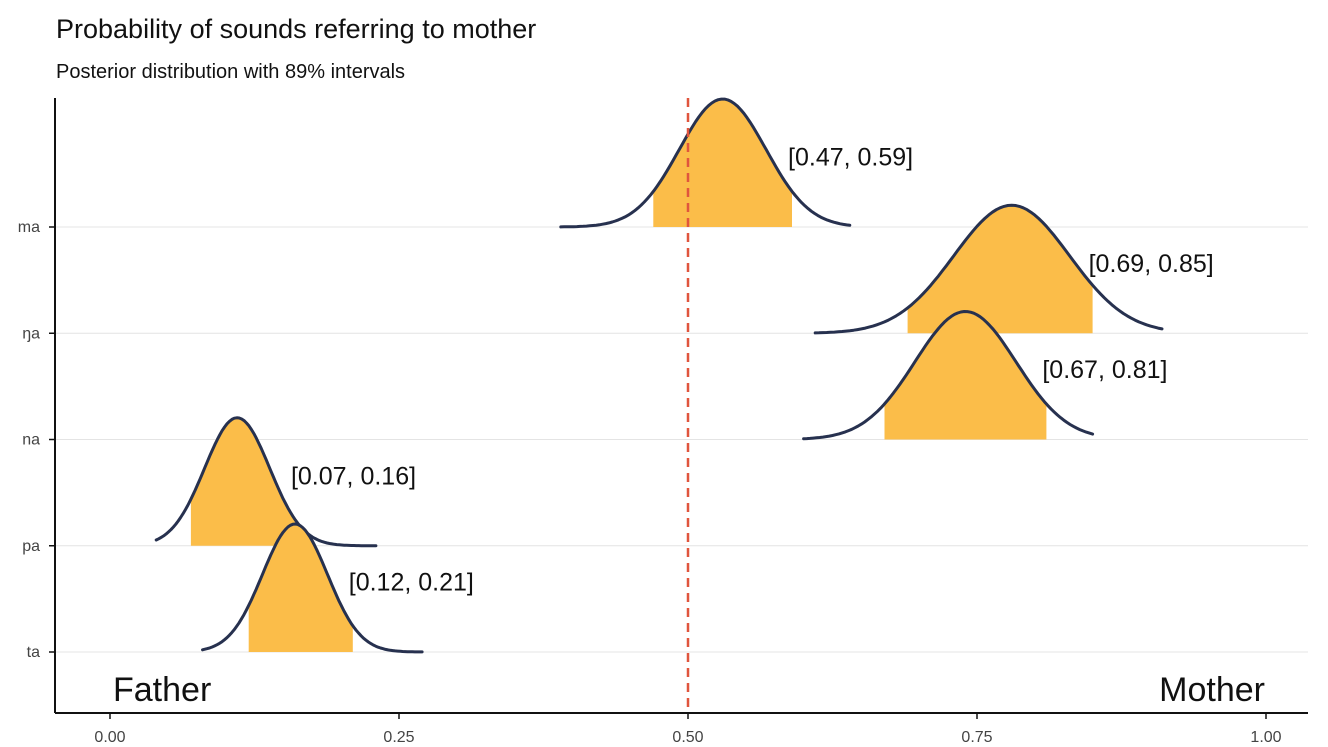 The image size is (1328, 747). I want to click on y-axis-ticks: ma ŋa na pa ta, so click(36, 440).